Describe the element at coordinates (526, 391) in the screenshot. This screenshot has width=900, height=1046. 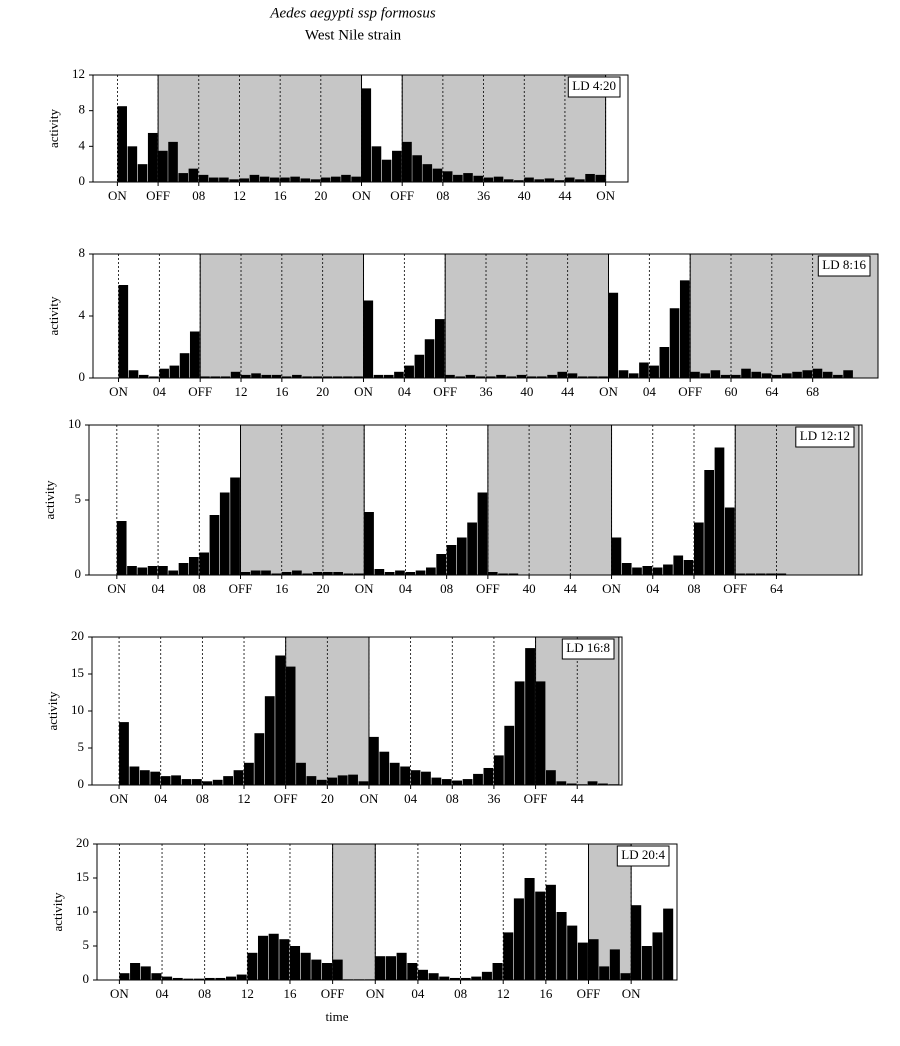
I see `x-tick-label: 40` at that location.